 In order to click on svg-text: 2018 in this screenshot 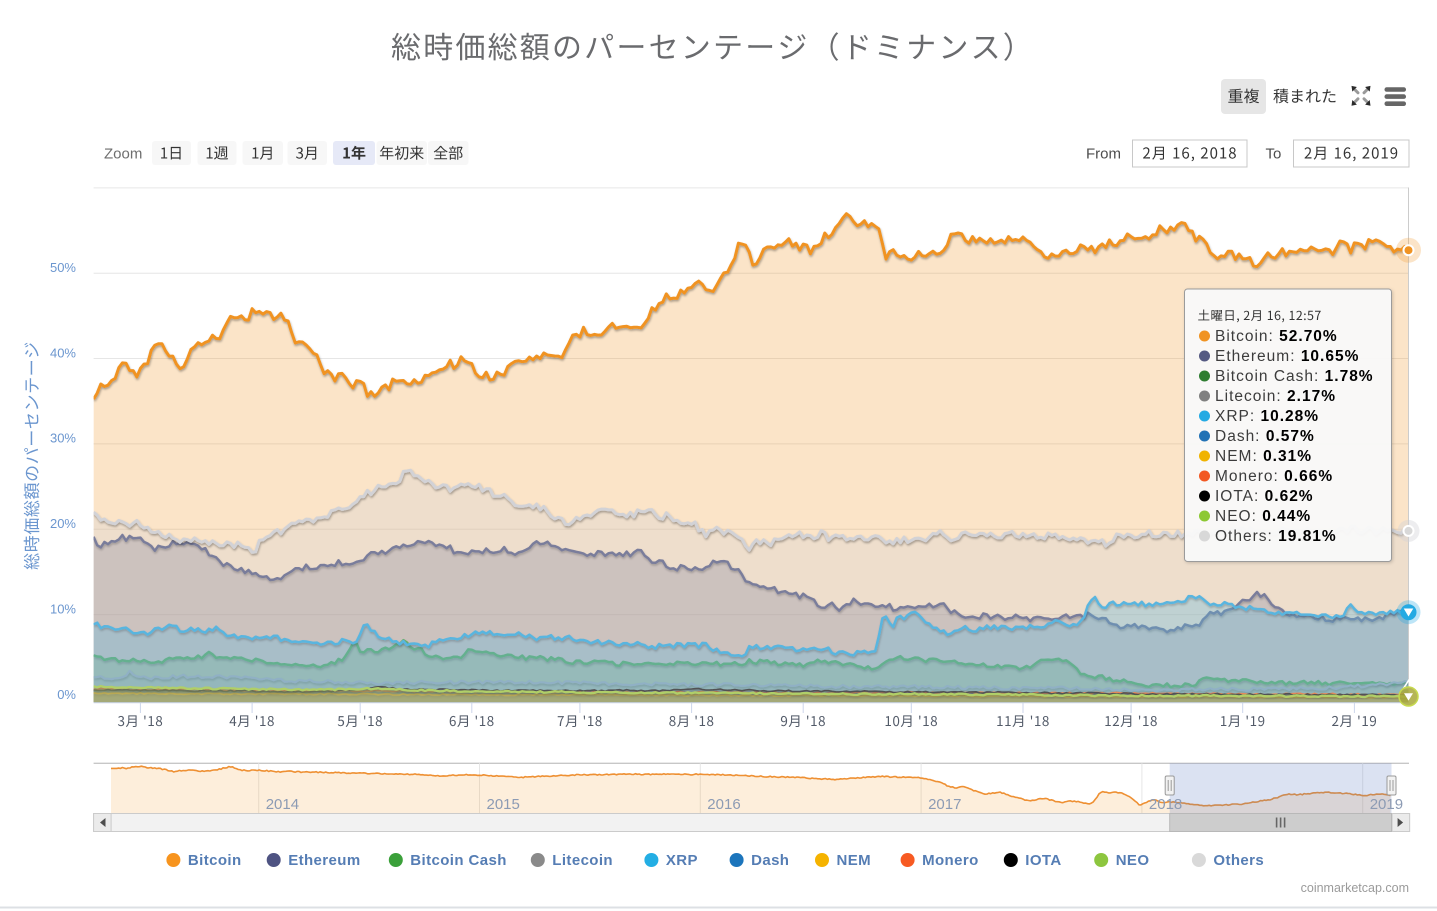, I will do `click(1165, 804)`.